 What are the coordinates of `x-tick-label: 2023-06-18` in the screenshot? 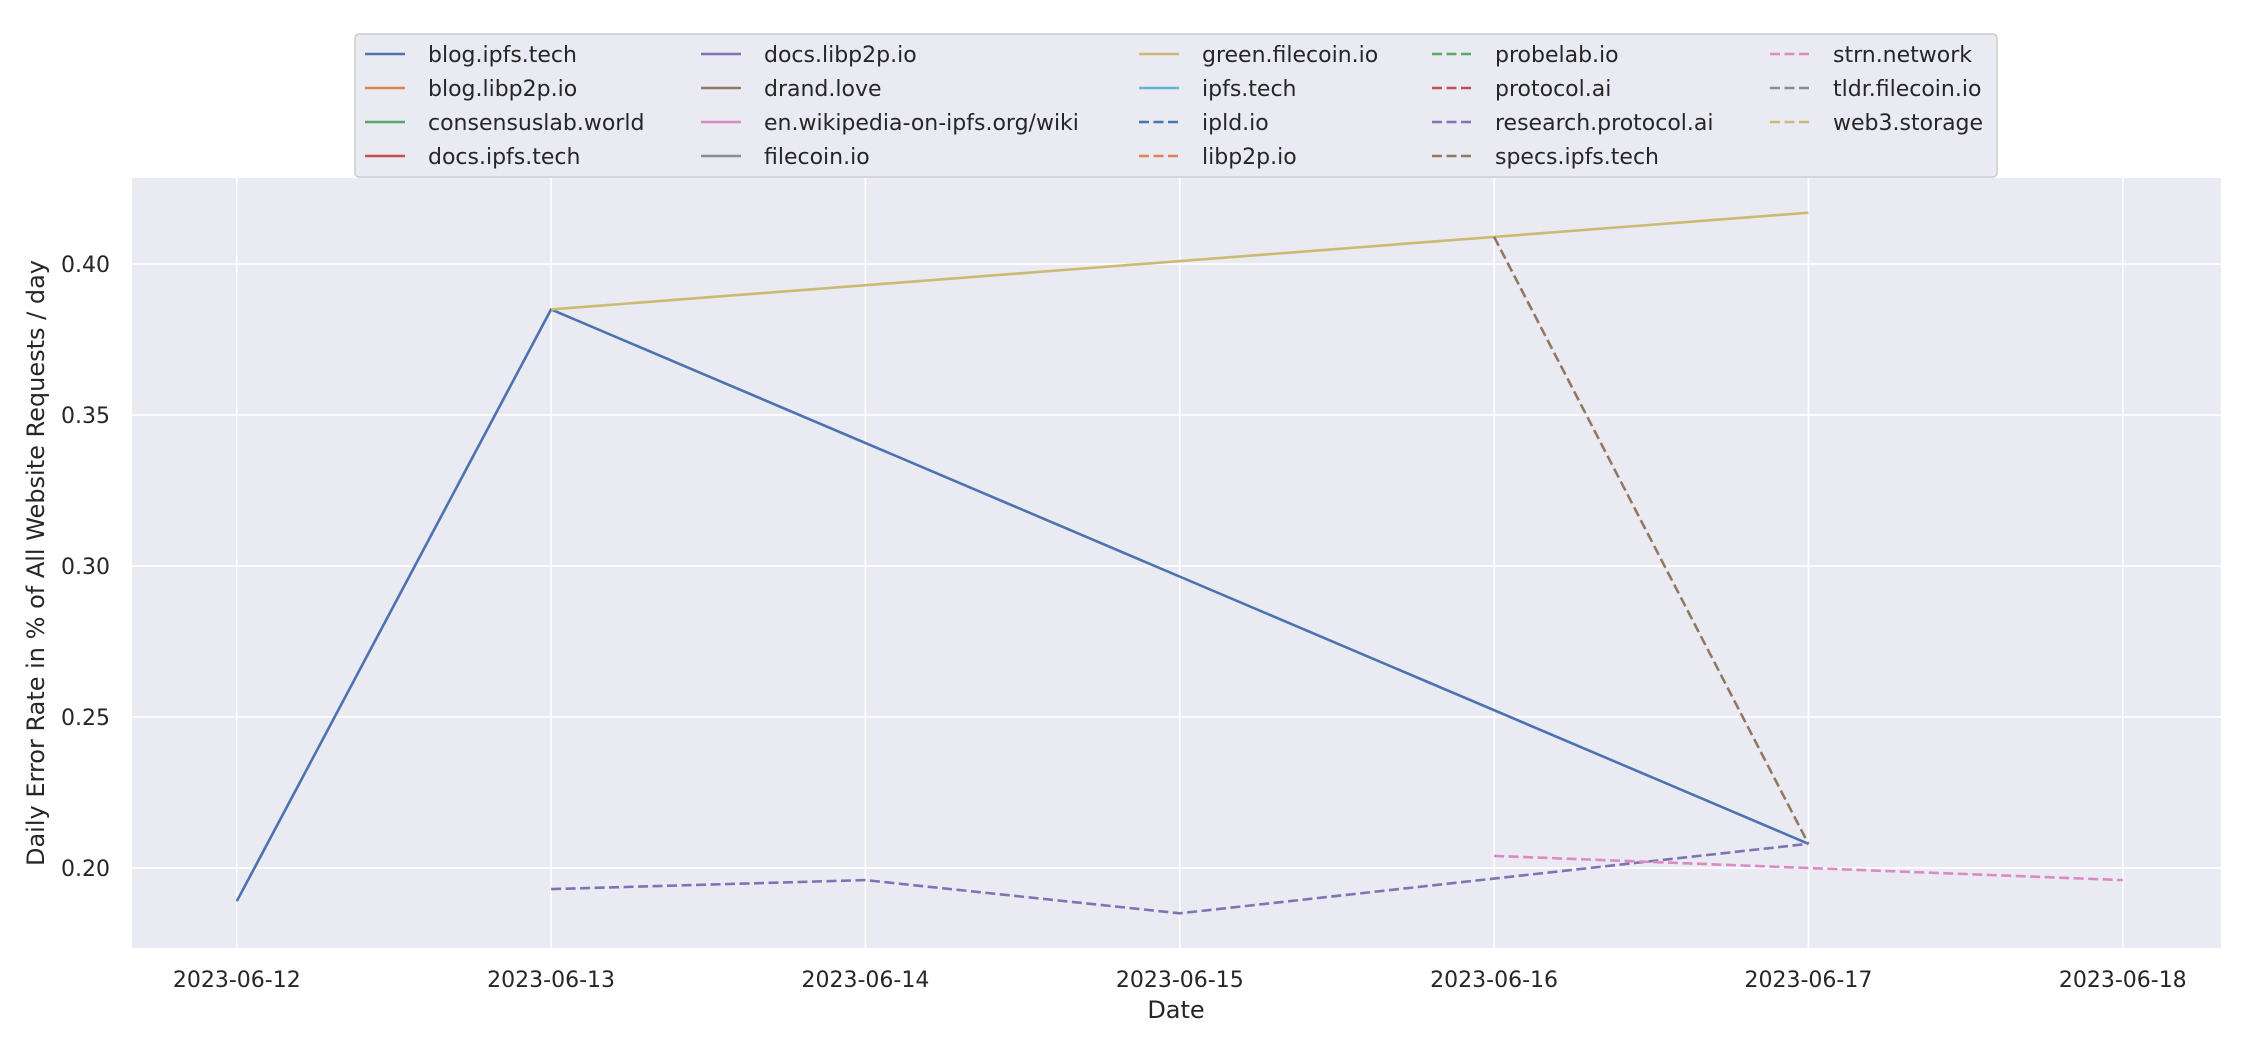 It's located at (2123, 980).